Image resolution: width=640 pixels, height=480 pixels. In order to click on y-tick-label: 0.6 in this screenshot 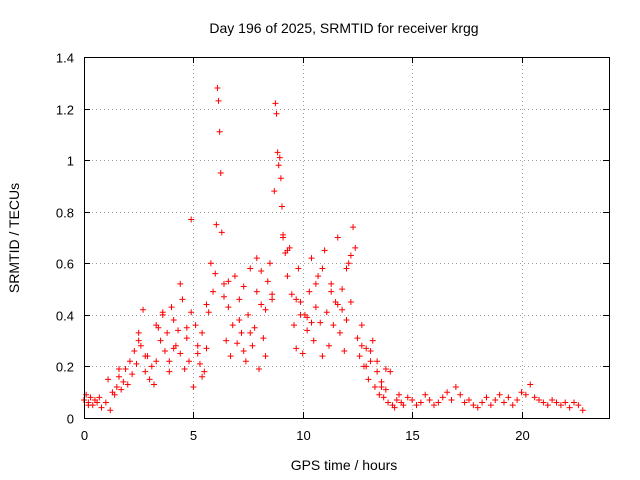, I will do `click(65, 264)`.